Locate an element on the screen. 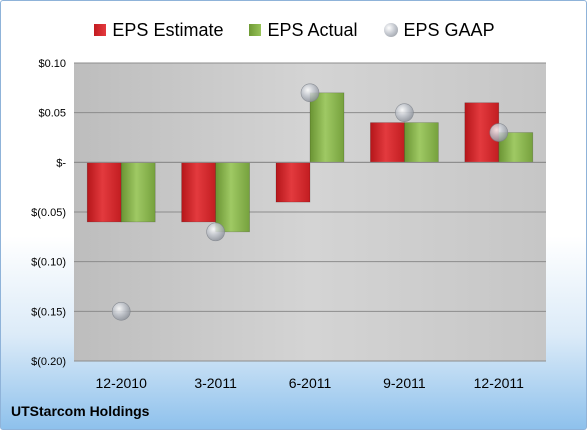 The height and width of the screenshot is (430, 587). x-tick-label: 12-2010 is located at coordinates (122, 383).